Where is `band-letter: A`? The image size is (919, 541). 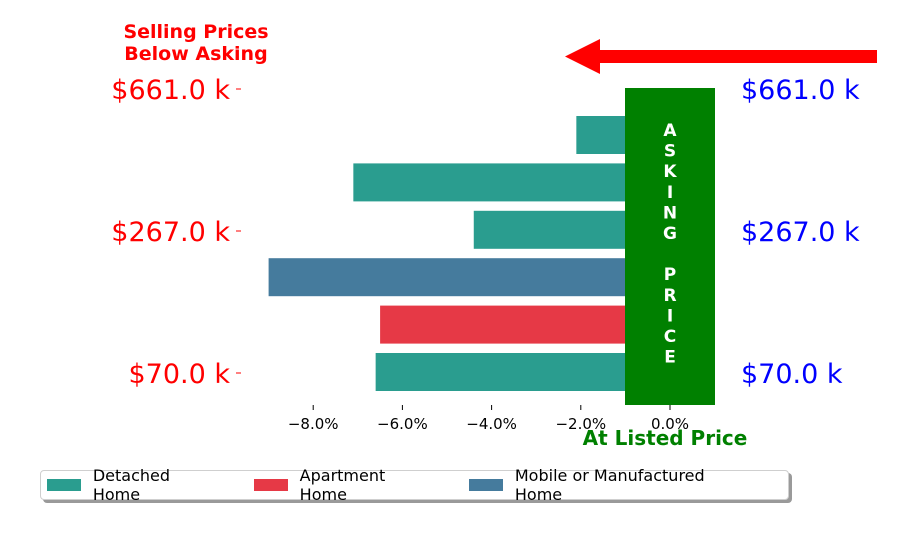 band-letter: A is located at coordinates (670, 131).